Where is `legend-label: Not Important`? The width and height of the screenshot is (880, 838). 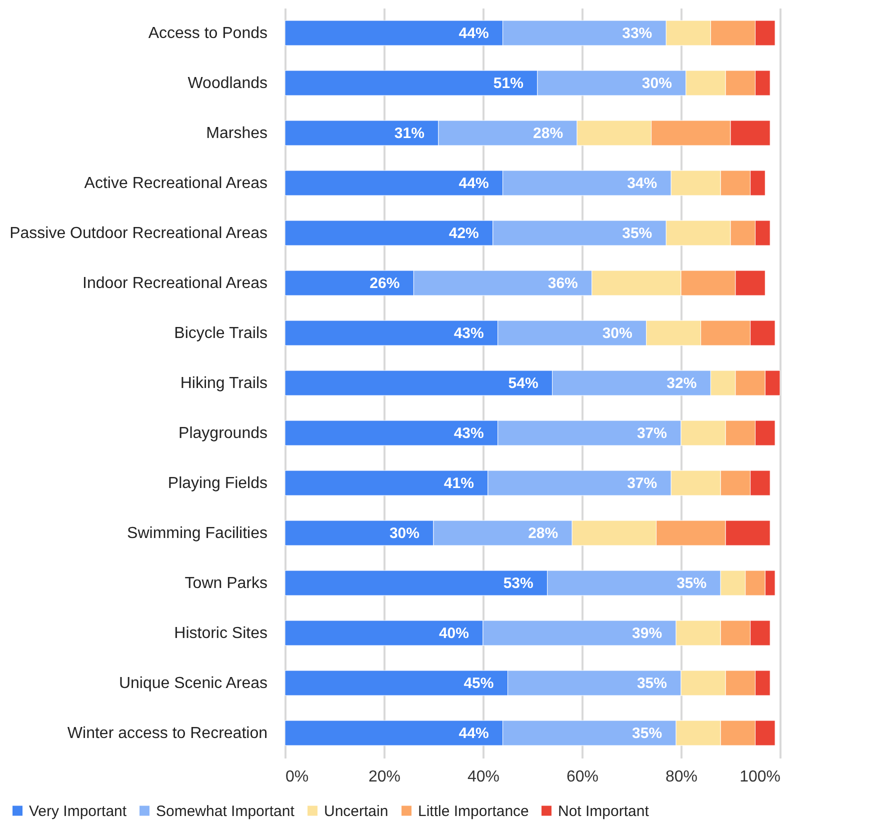 legend-label: Not Important is located at coordinates (604, 811).